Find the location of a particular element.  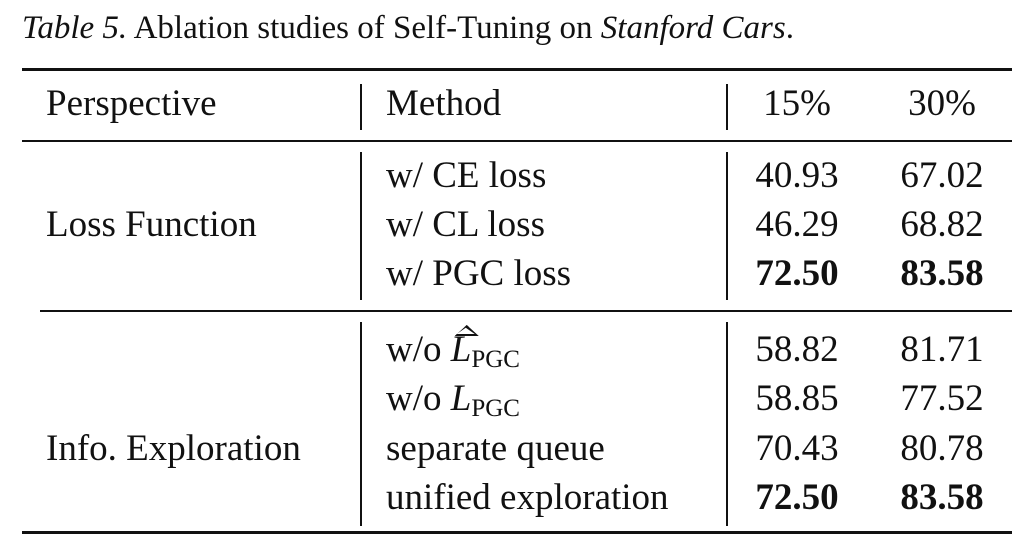

value-cl-30: 68.82 is located at coordinates (942, 224).